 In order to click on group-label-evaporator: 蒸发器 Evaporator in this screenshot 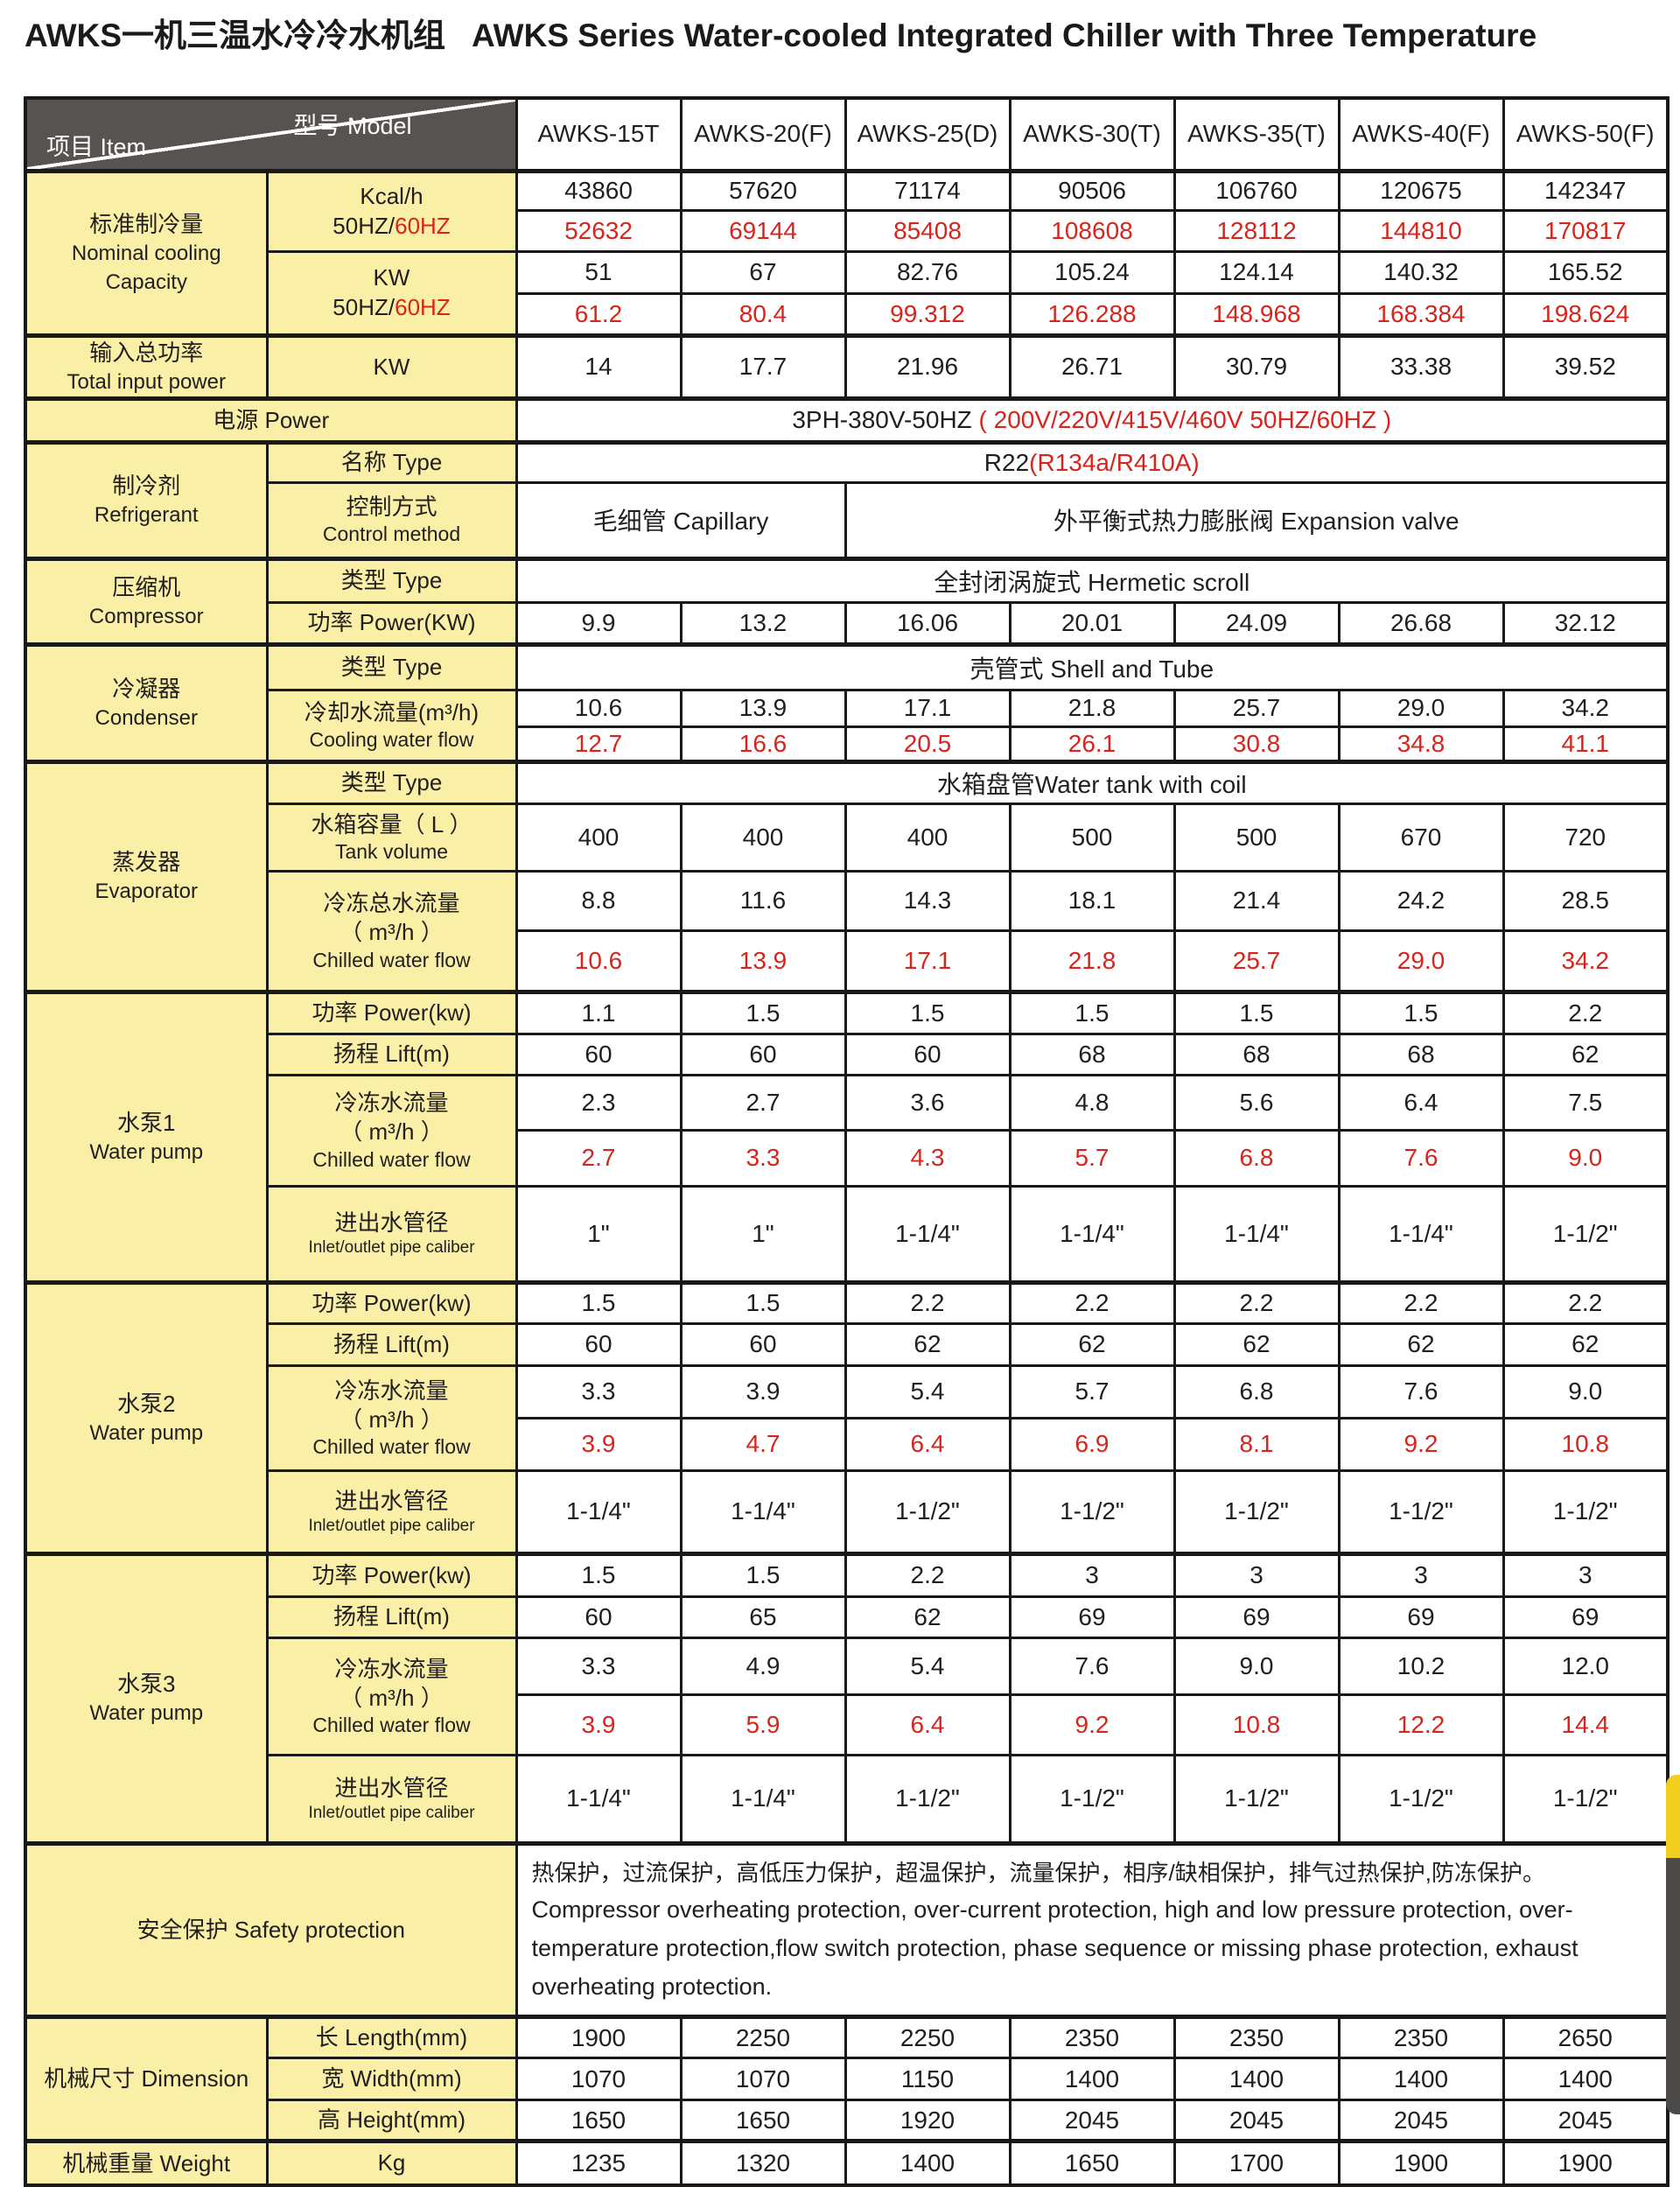, I will do `click(146, 876)`.